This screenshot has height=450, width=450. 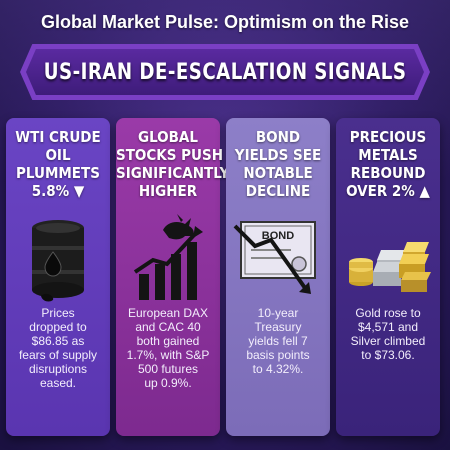 I want to click on bond-label: BOND, so click(x=278, y=236).